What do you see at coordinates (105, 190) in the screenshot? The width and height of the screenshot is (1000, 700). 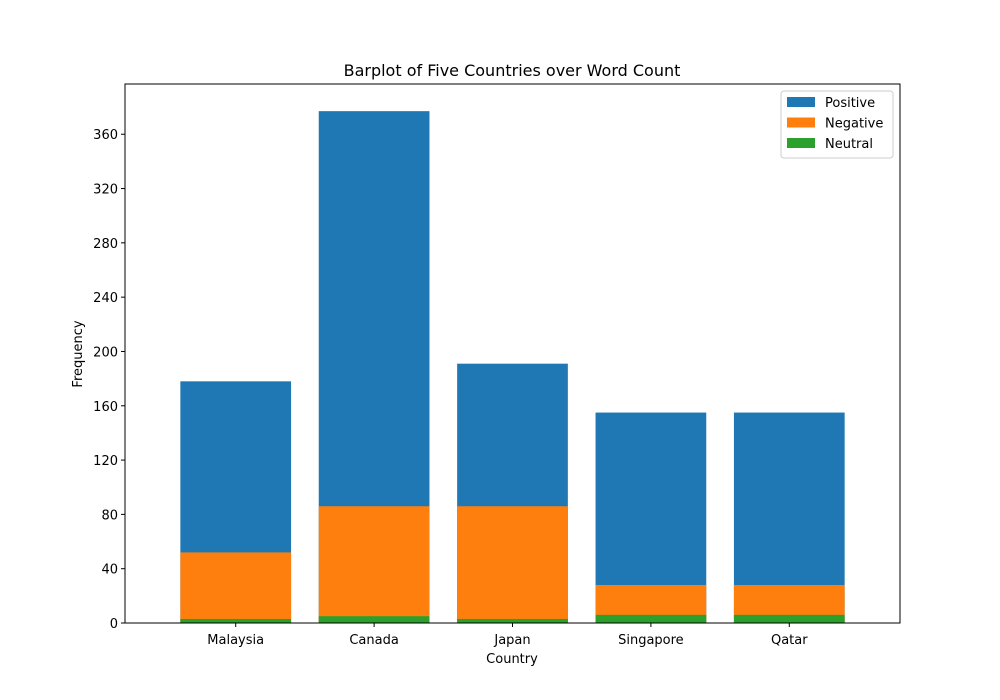 I see `y-tick-label: 320` at bounding box center [105, 190].